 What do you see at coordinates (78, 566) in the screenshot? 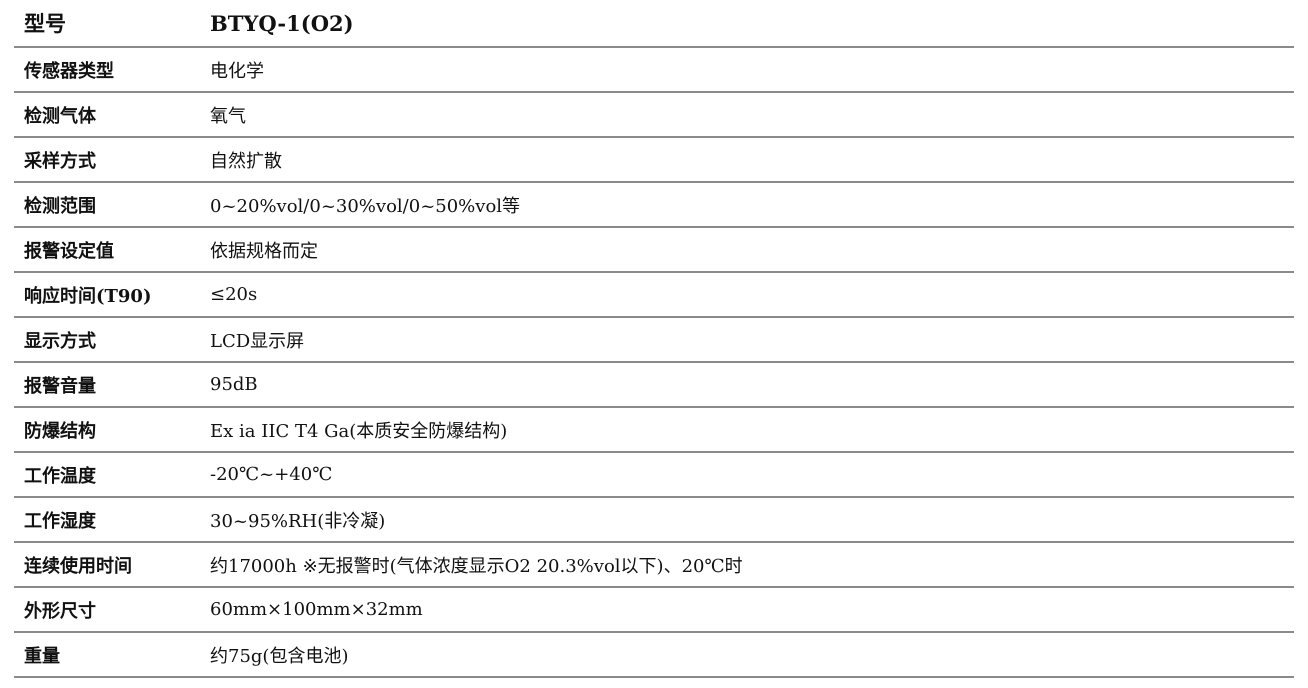
I see `spec-label: 连续使用时间` at bounding box center [78, 566].